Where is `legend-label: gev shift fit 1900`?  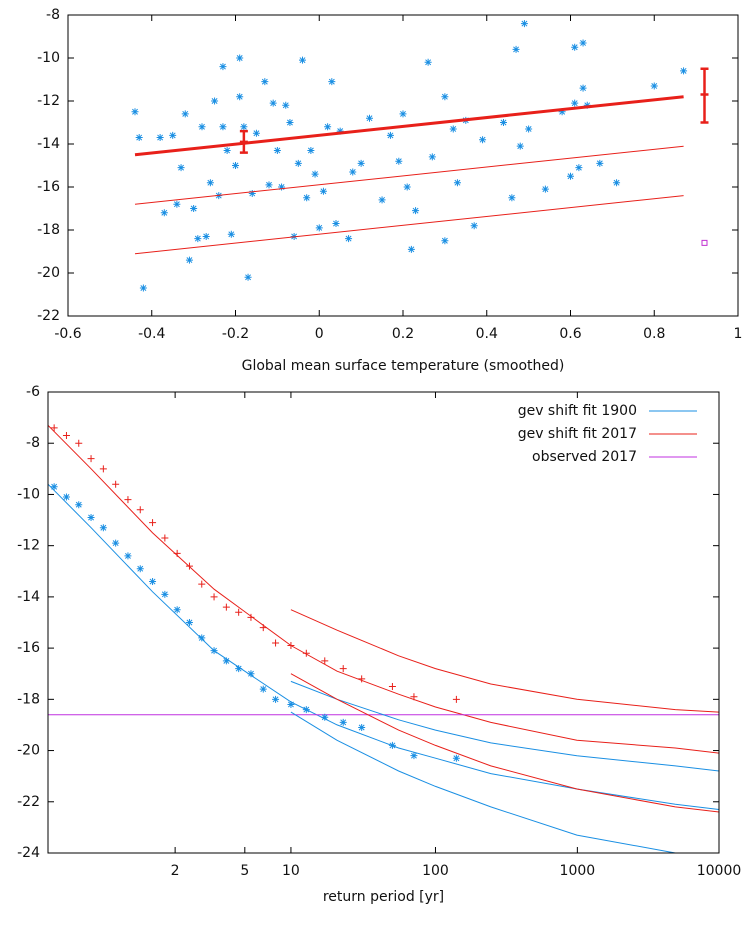 legend-label: gev shift fit 1900 is located at coordinates (577, 411).